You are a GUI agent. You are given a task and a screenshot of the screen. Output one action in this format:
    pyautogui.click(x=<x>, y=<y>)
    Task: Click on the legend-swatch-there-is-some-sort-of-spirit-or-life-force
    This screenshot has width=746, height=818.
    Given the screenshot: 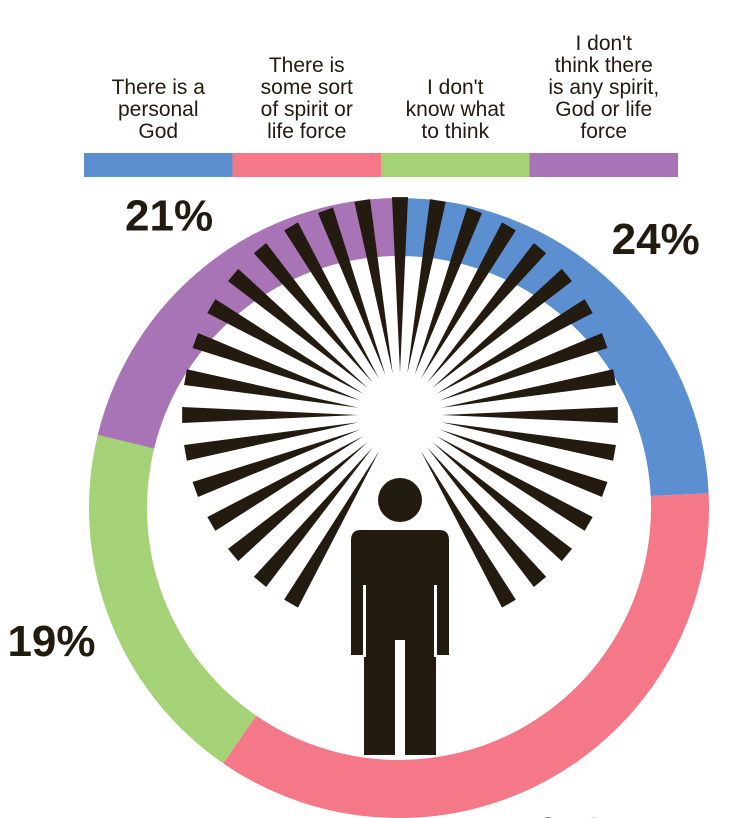 What is the action you would take?
    pyautogui.click(x=306, y=165)
    